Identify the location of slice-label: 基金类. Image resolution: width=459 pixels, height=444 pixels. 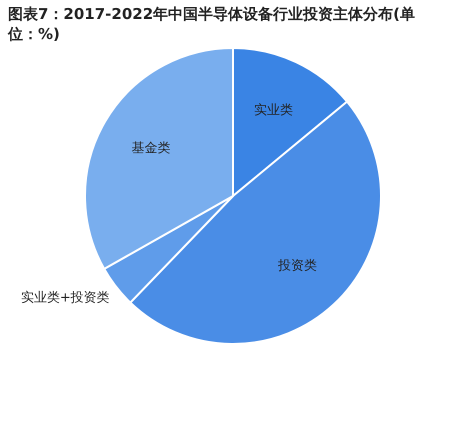
(150, 148).